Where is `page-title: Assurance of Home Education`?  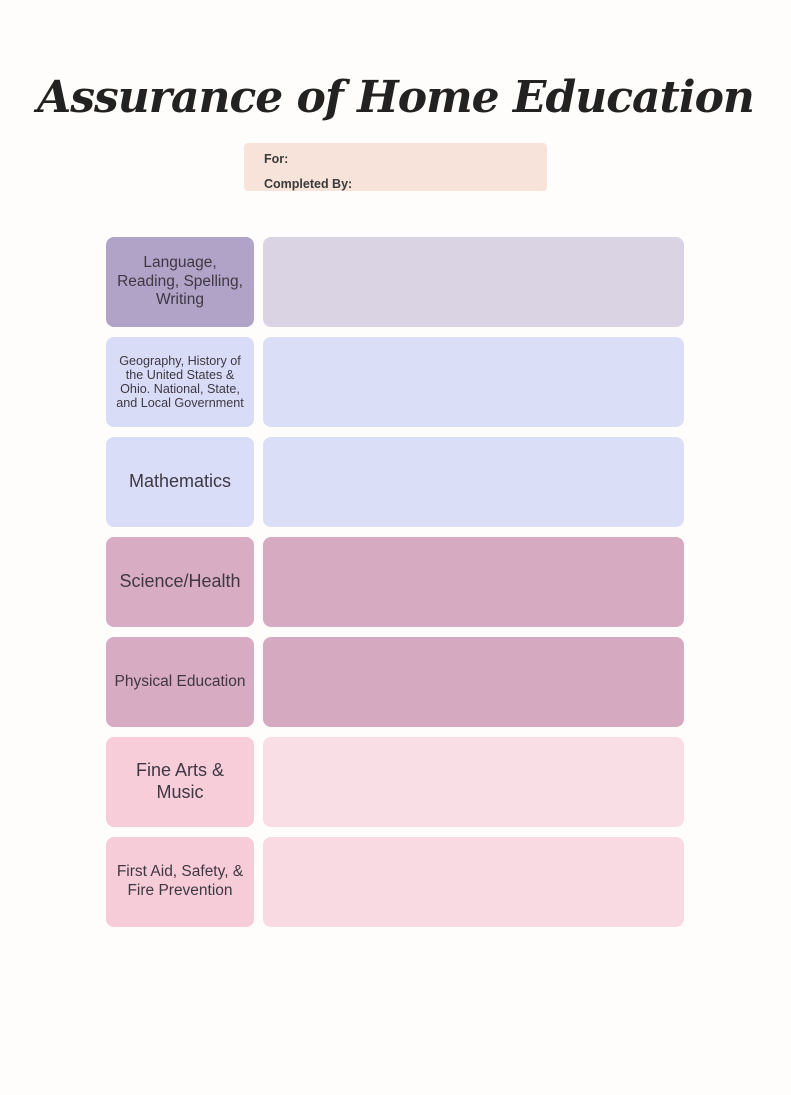 page-title: Assurance of Home Education is located at coordinates (396, 97).